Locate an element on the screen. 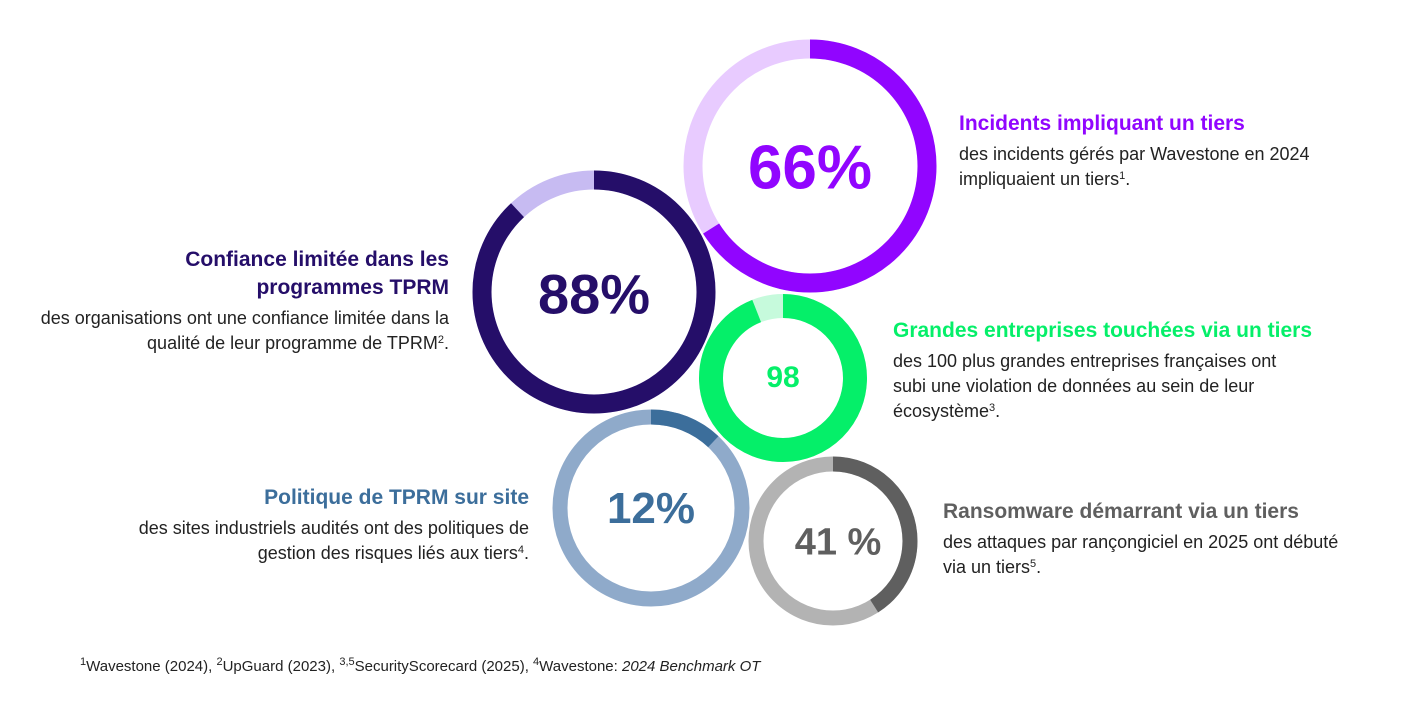 The height and width of the screenshot is (718, 1401). title-ransomware: Ransomware démarrant via un tiers is located at coordinates (1121, 511).